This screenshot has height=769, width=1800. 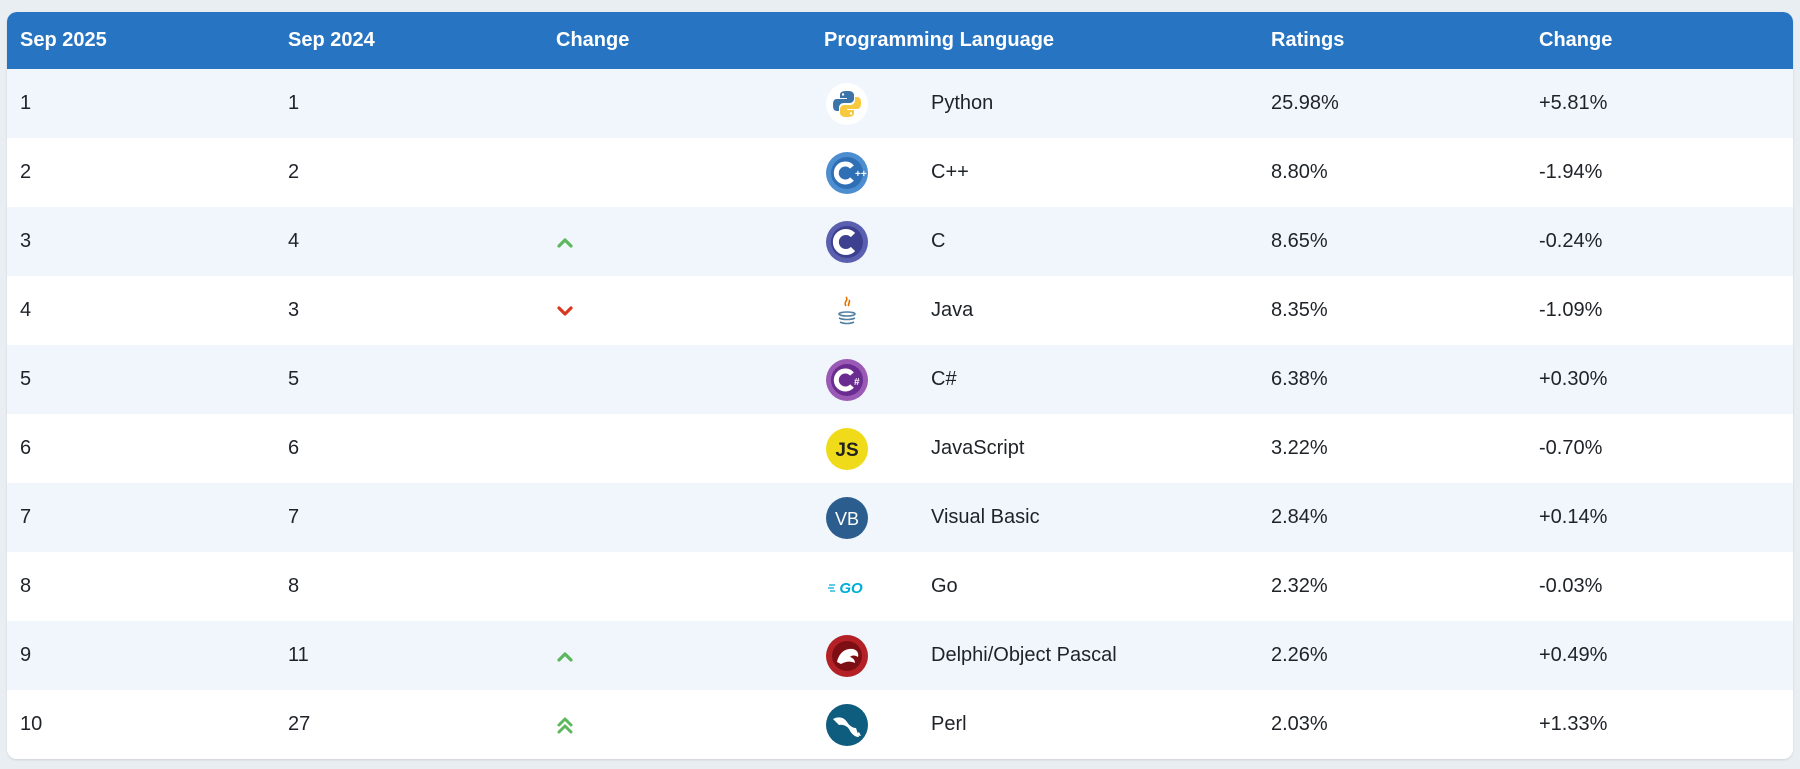 What do you see at coordinates (1034, 173) in the screenshot?
I see `language-cell: ++ C++` at bounding box center [1034, 173].